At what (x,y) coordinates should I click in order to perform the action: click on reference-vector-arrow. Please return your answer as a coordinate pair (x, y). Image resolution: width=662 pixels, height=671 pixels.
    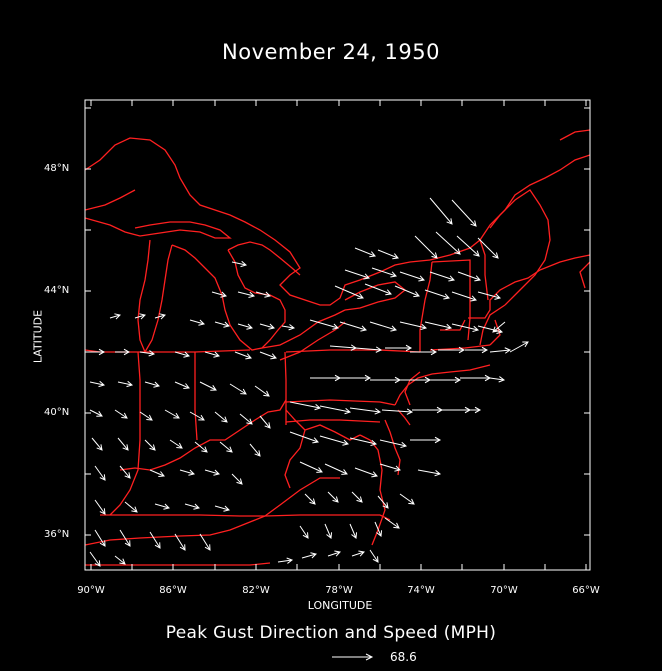
    Looking at the image, I should click on (353, 657).